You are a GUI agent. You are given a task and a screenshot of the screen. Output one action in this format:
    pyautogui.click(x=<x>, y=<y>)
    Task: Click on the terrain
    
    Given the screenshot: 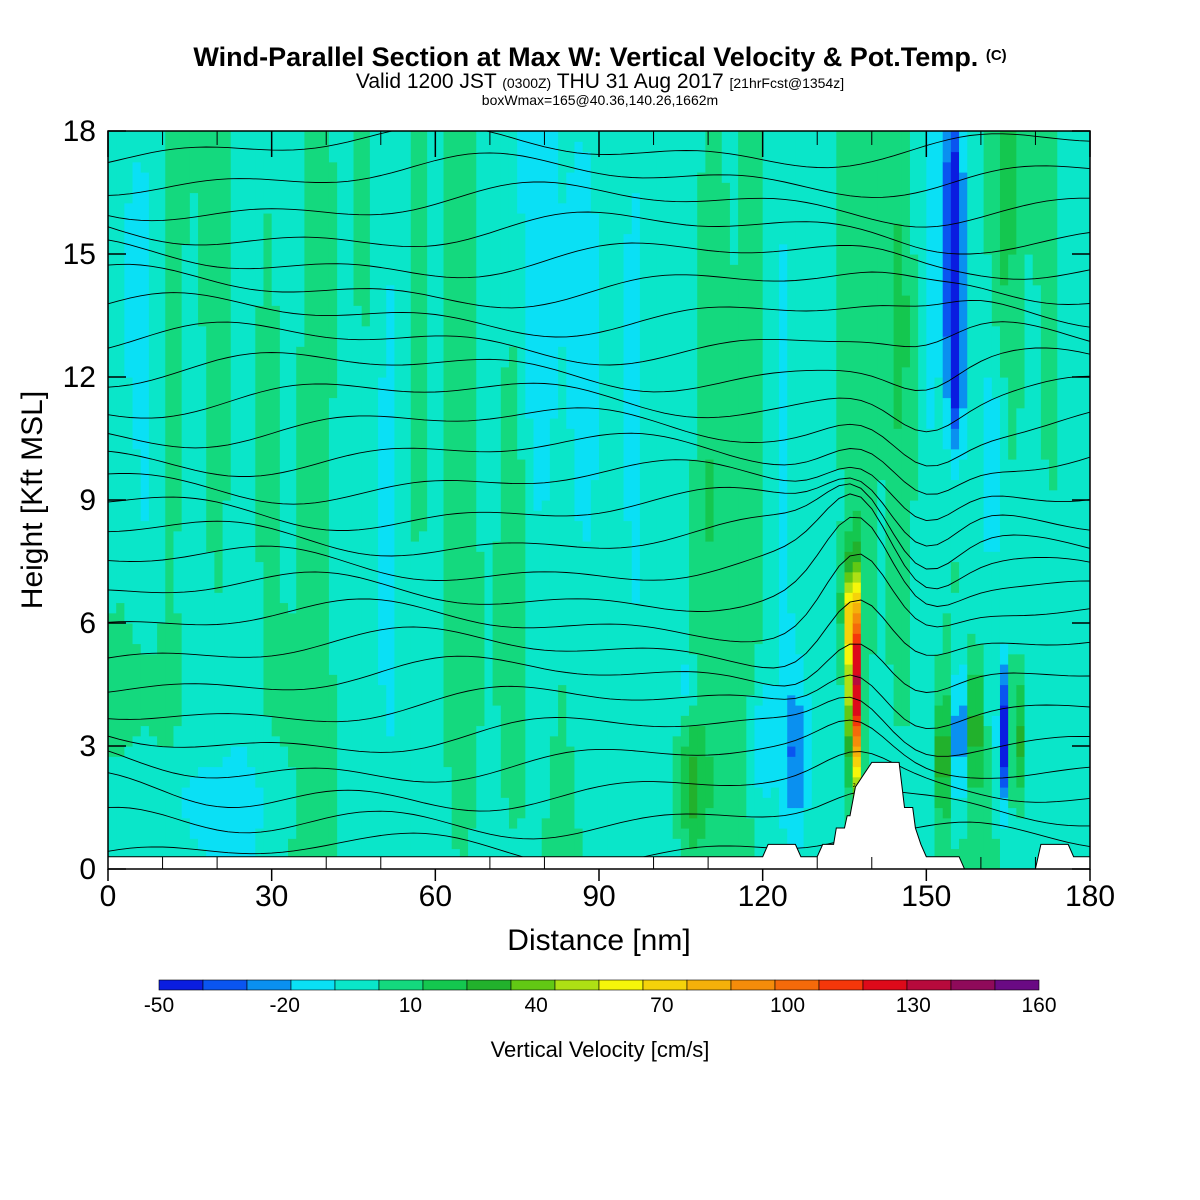 What is the action you would take?
    pyautogui.click(x=599, y=815)
    